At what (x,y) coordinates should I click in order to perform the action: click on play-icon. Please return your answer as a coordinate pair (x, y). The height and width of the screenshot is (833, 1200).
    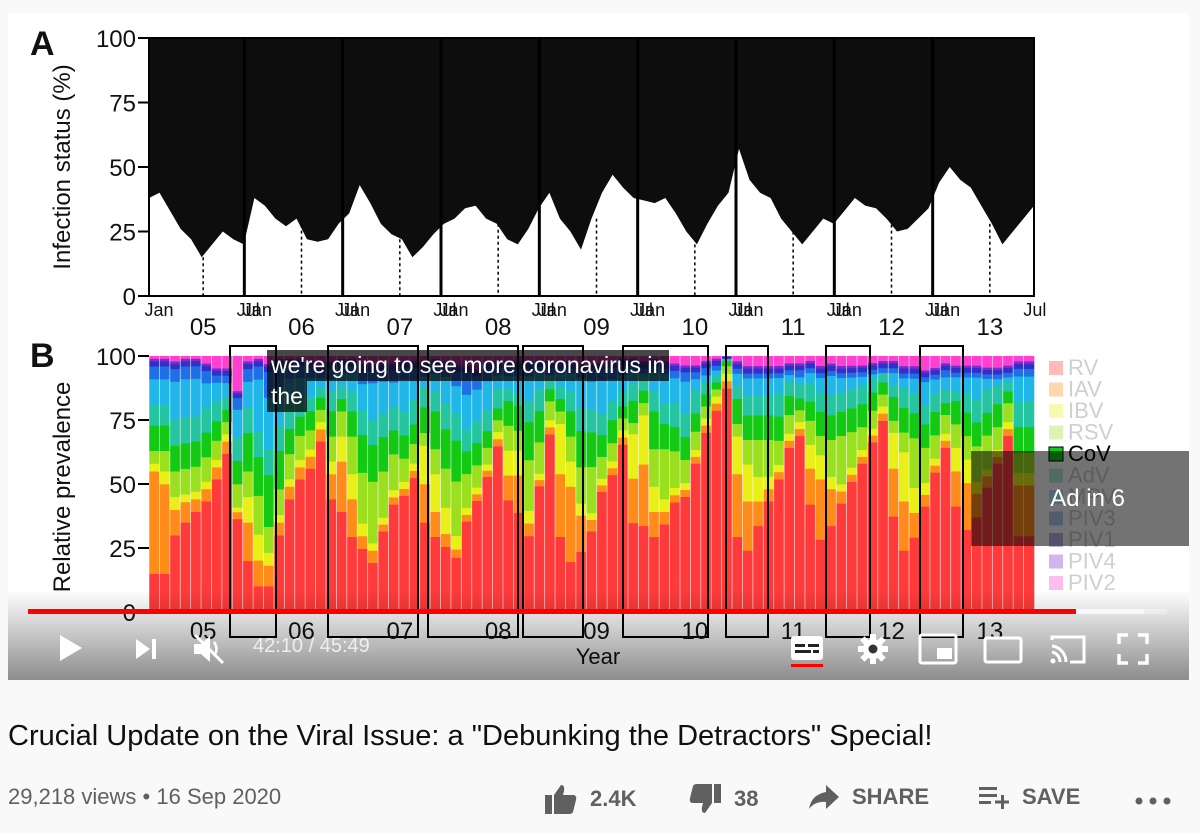
    Looking at the image, I should click on (71, 648).